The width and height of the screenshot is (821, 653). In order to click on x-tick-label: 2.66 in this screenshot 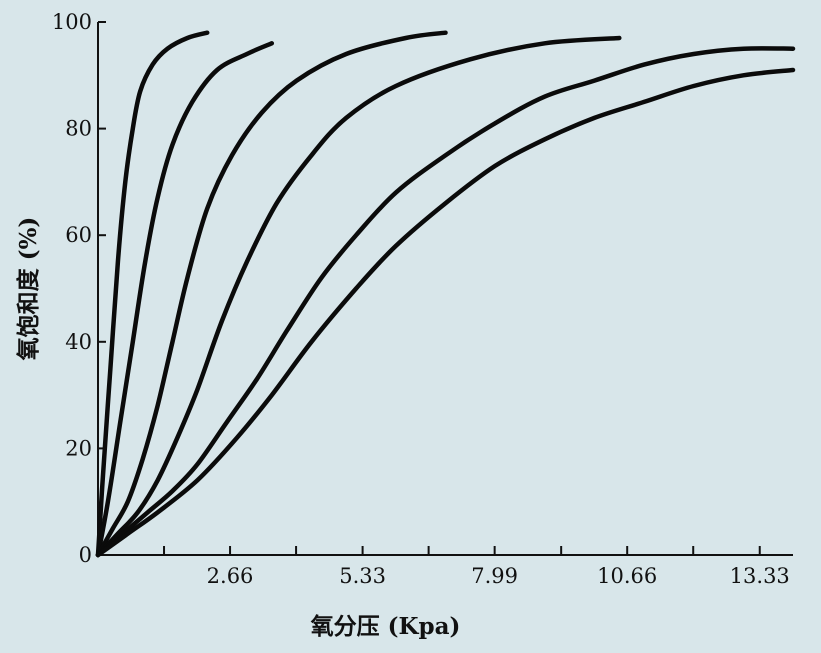, I will do `click(230, 576)`.